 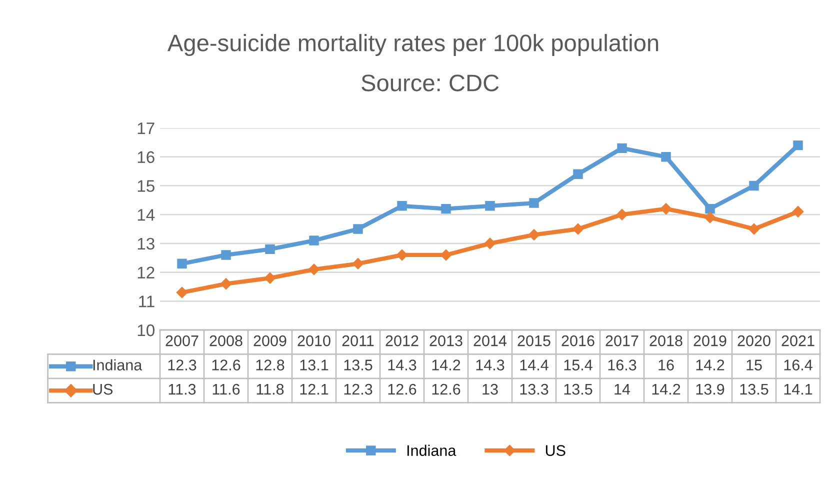 I want to click on data-label: 15.4, so click(x=578, y=365).